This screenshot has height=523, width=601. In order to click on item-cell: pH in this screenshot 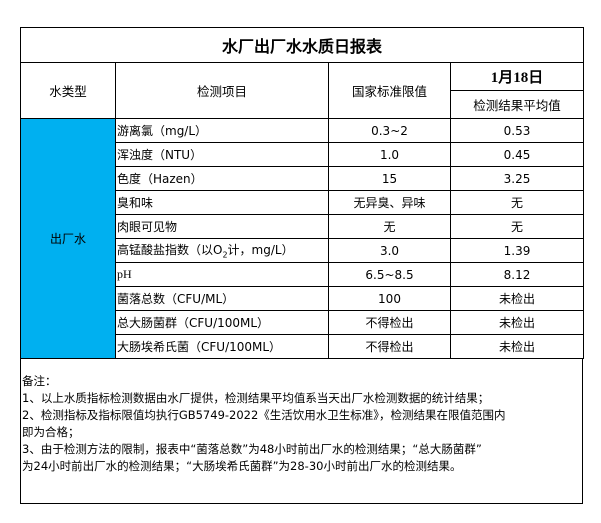, I will do `click(222, 274)`.